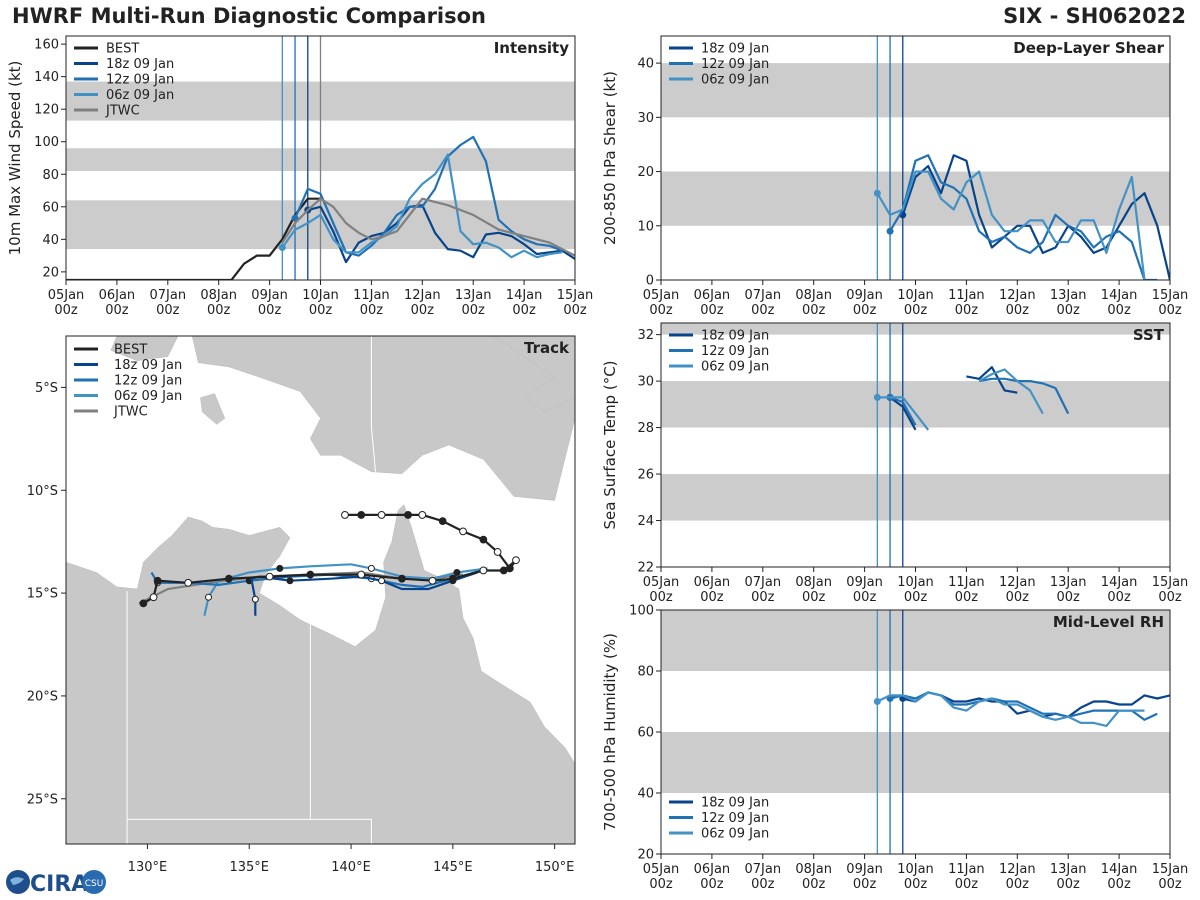 The image size is (1200, 900). Describe the element at coordinates (641, 611) in the screenshot. I see `rh-ytick-label: 100` at that location.